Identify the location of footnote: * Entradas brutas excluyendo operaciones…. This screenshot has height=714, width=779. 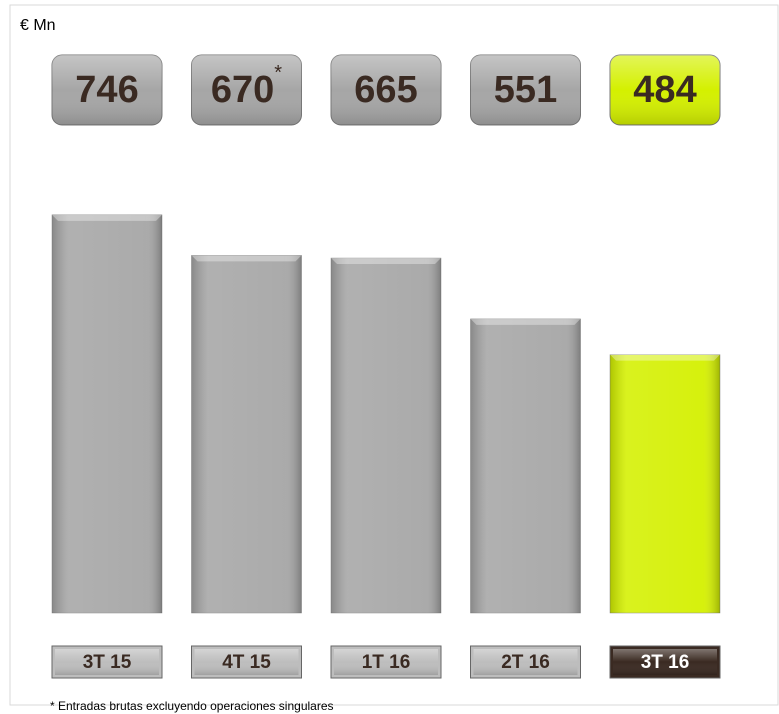
(192, 706).